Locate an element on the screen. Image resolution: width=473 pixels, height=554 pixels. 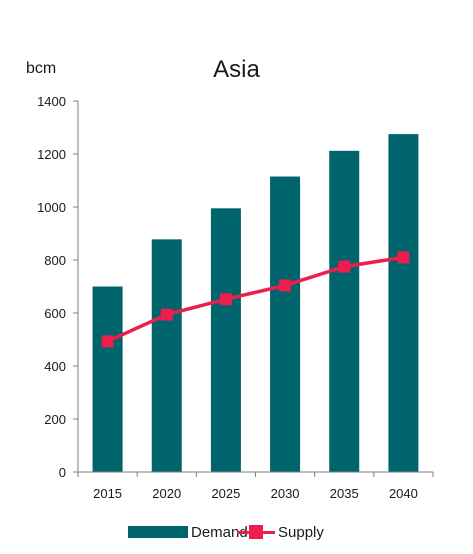
bar-demand-2035 is located at coordinates (344, 311).